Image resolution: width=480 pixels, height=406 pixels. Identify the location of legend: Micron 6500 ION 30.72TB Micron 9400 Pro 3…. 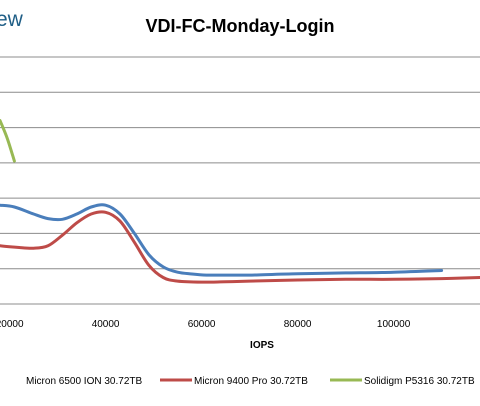
(250, 381).